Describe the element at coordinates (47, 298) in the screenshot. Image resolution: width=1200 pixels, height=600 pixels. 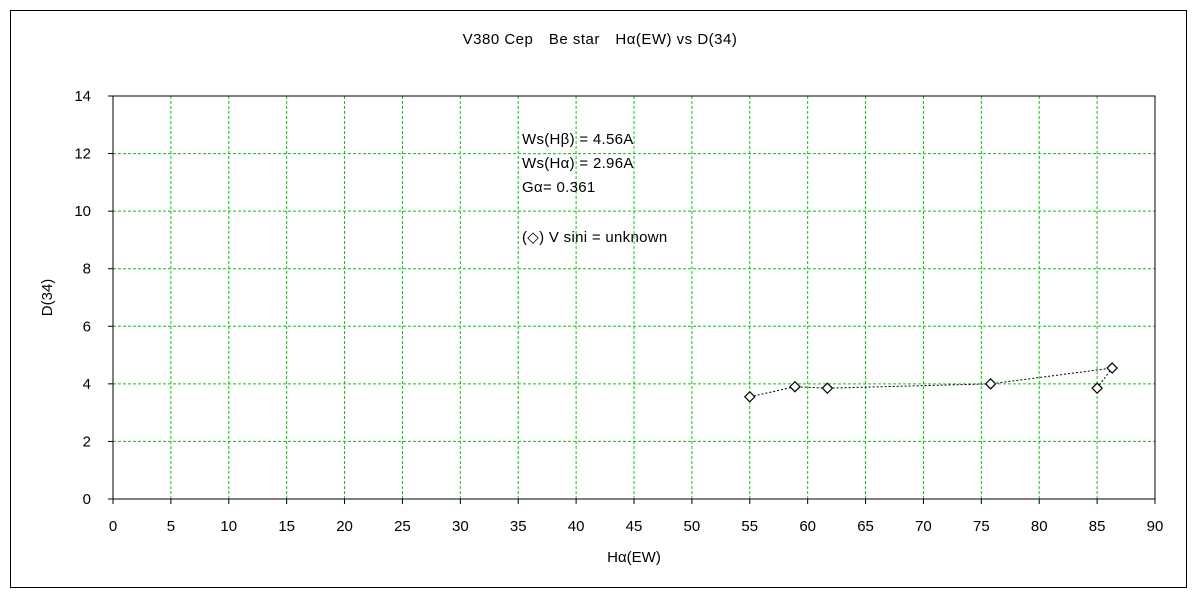
I see `y-axis-label: D(34)` at that location.